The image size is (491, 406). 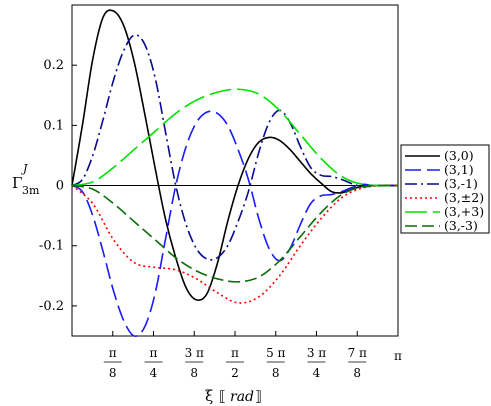 What do you see at coordinates (459, 169) in the screenshot?
I see `legend-label: (3,1)` at bounding box center [459, 169].